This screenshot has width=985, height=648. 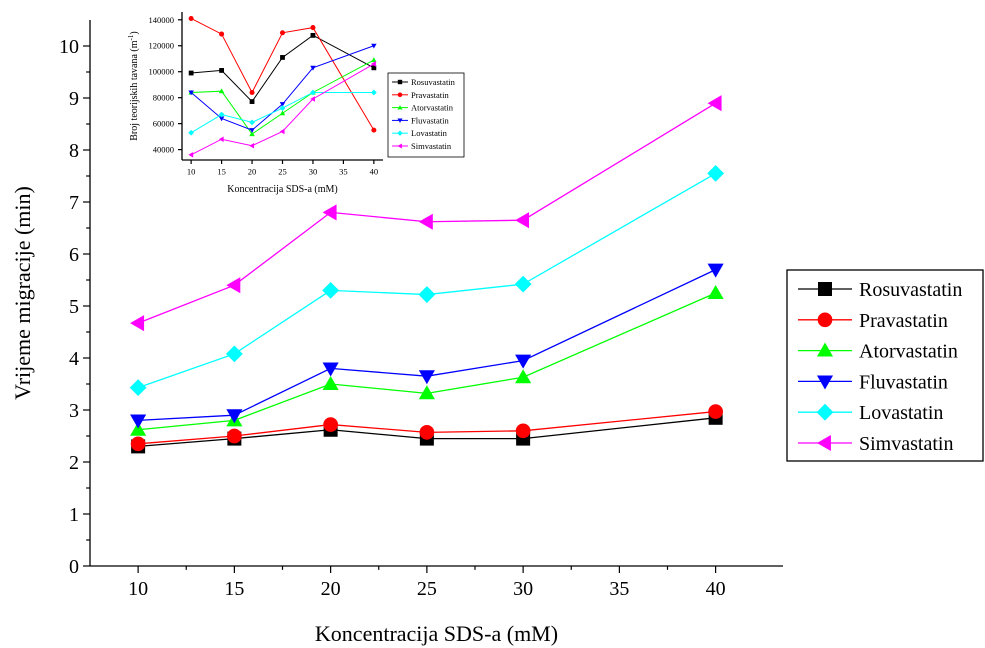 I want to click on inset-legend-box, so click(x=426, y=115).